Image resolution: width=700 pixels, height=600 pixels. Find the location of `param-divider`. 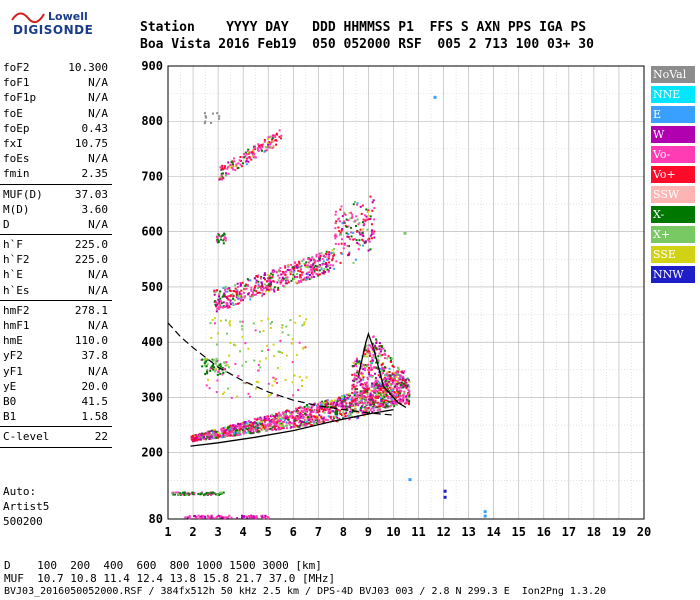

param-divider is located at coordinates (56, 447).